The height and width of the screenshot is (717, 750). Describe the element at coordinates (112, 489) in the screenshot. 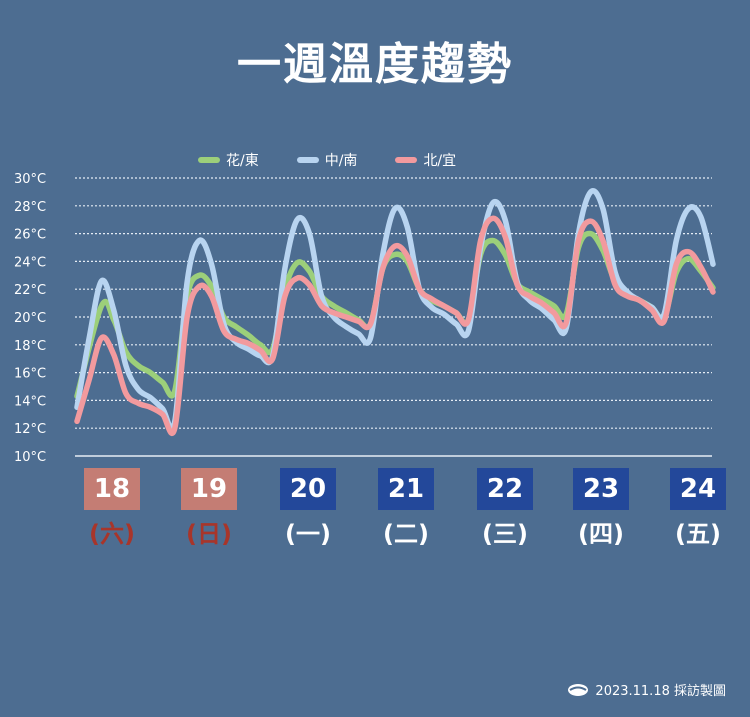

I see `day-number: 18` at that location.